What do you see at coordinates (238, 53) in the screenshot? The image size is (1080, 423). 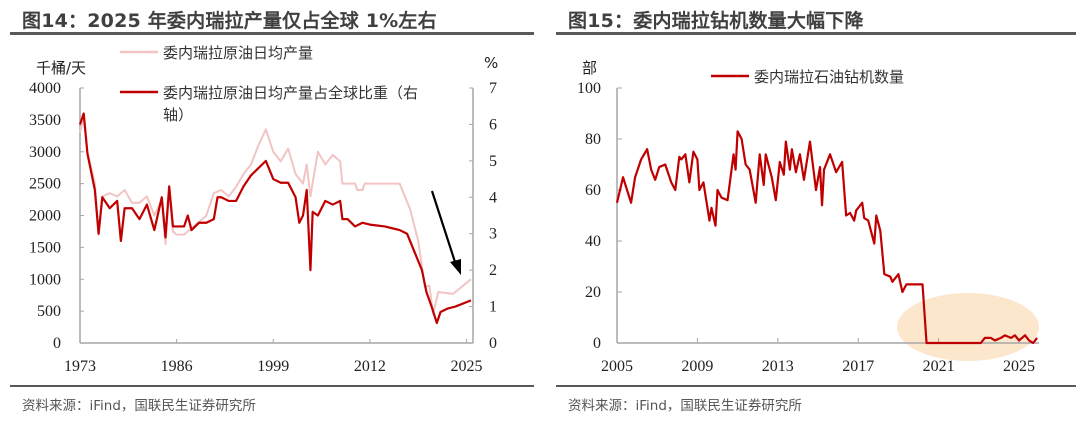 I see `legend-label-production: 委内瑞拉原油日均产量` at bounding box center [238, 53].